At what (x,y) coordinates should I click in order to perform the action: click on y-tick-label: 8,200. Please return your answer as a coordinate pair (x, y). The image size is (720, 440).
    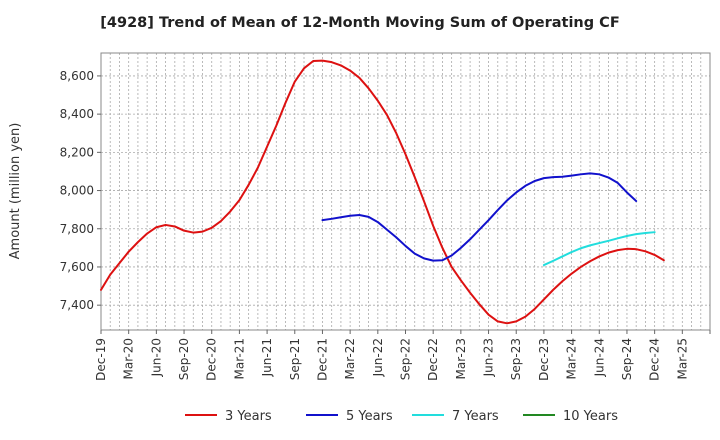
    Looking at the image, I should click on (77, 152).